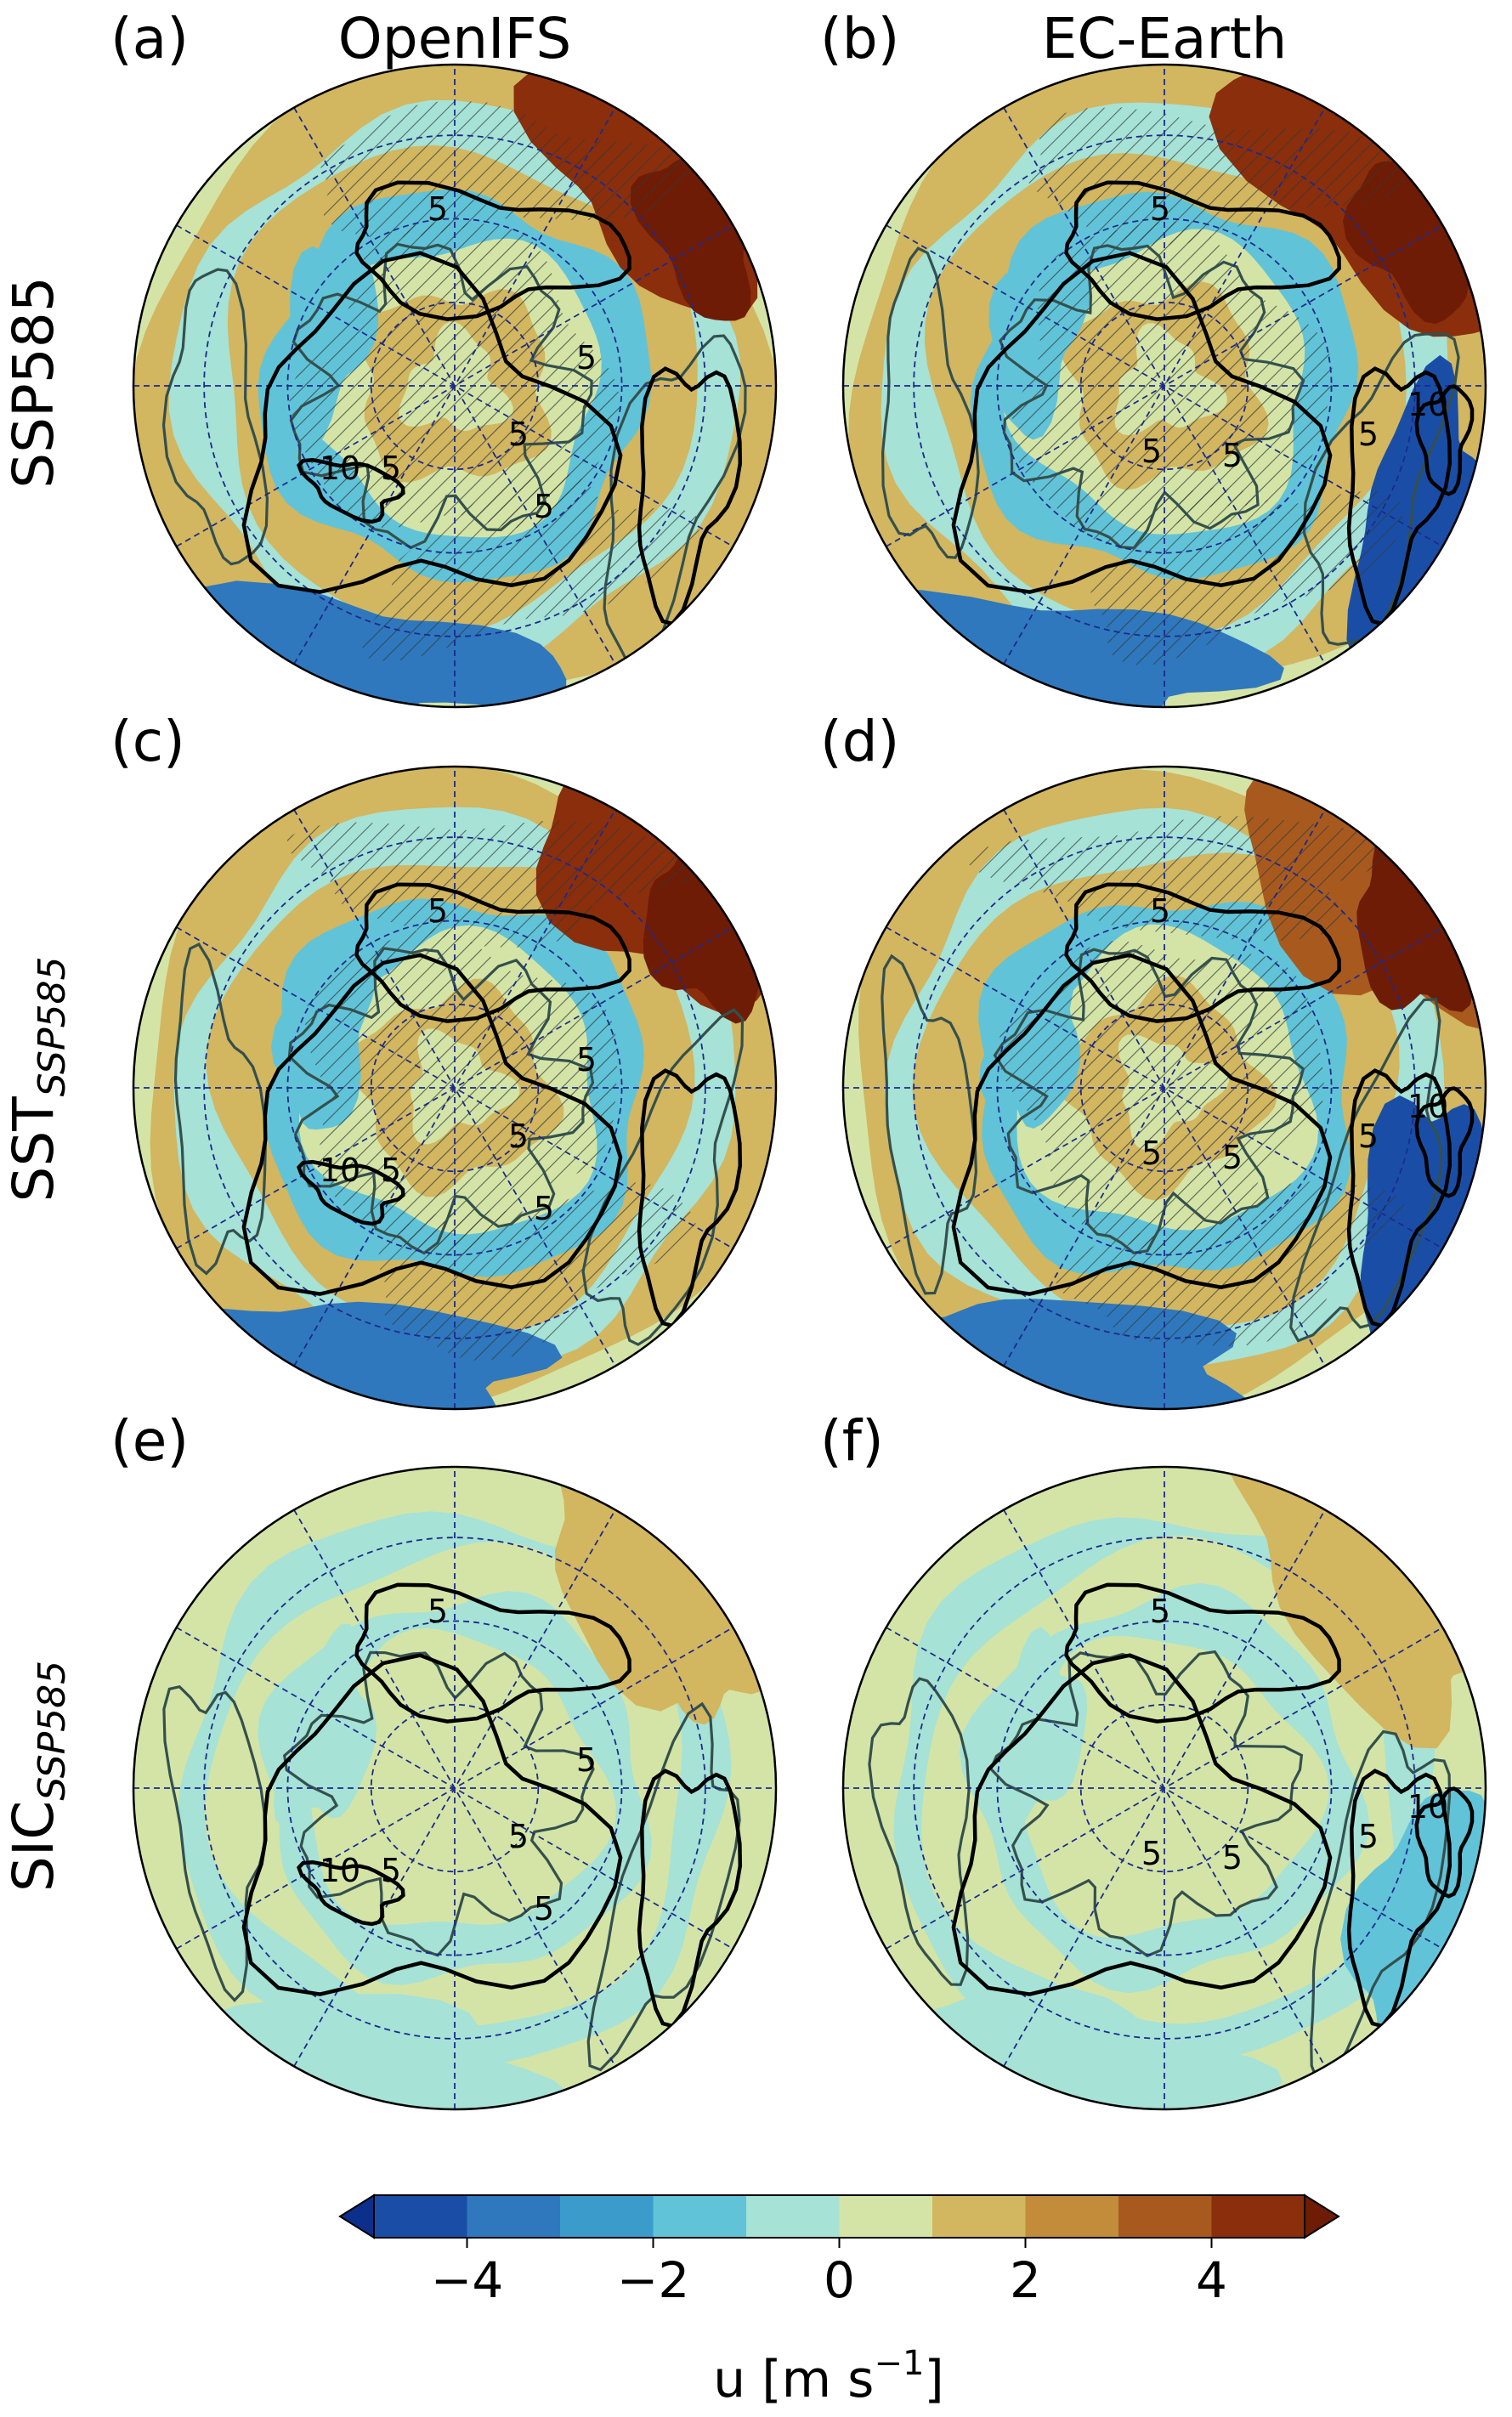  Describe the element at coordinates (859, 38) in the screenshot. I see `panel-label-b: (b)` at that location.